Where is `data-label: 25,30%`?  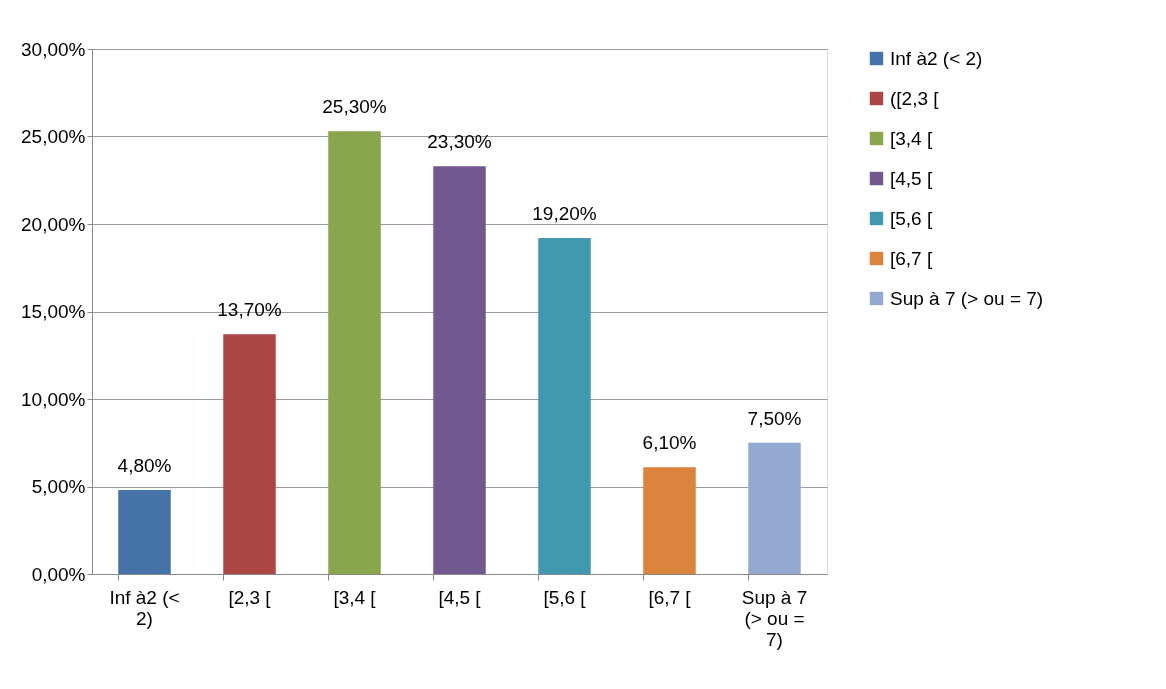 data-label: 25,30% is located at coordinates (354, 107).